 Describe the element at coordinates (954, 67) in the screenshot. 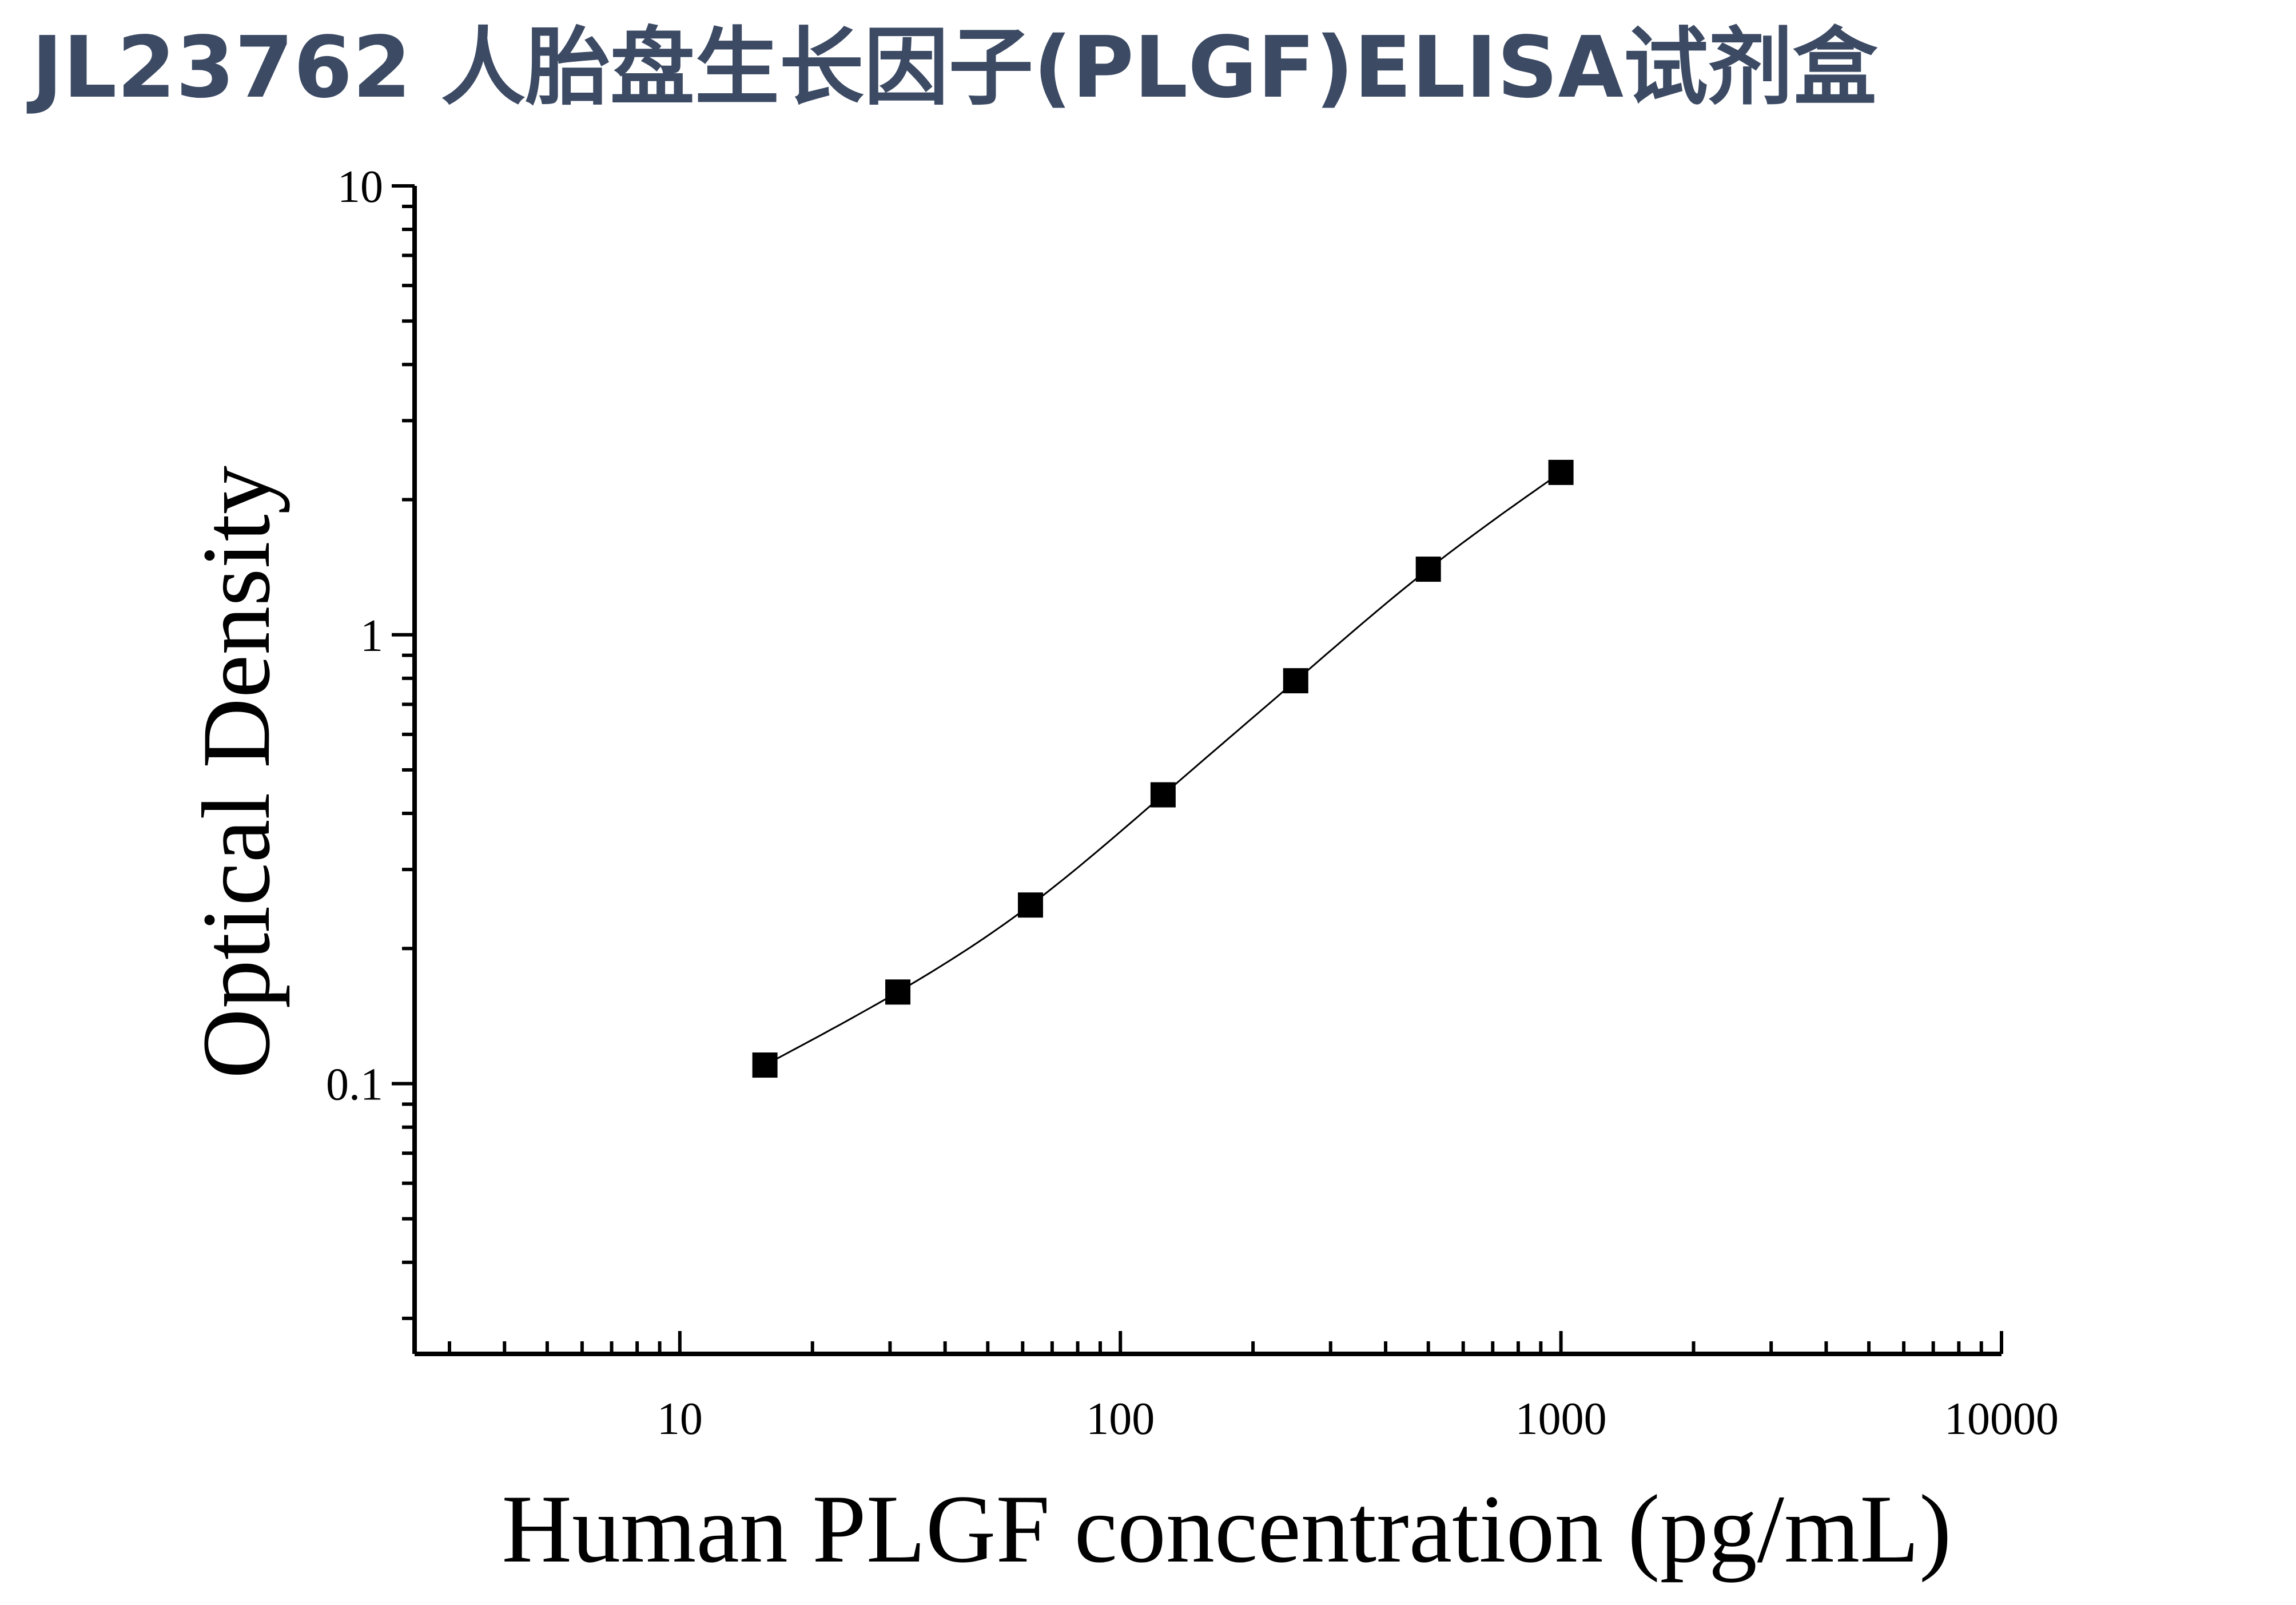

I see `chart-title: JL23762 人胎盘生长因子(PLGF)ELISA试剂盒` at that location.